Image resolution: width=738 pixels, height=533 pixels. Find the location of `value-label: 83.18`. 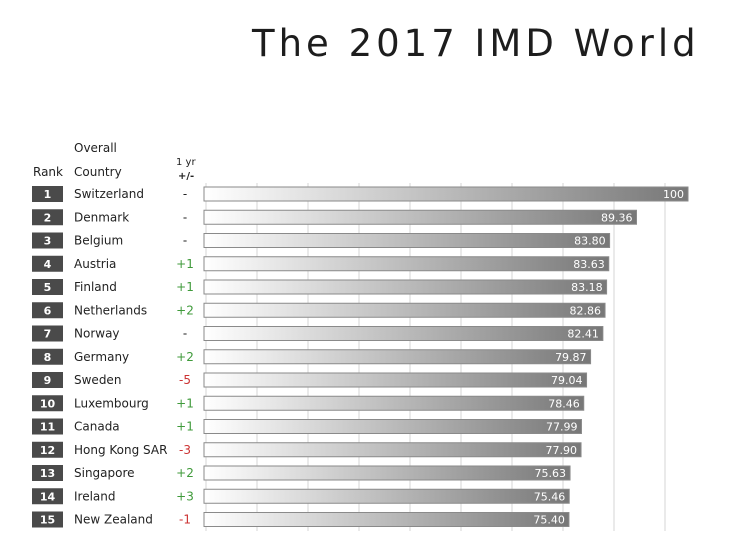

value-label: 83.18 is located at coordinates (587, 287).